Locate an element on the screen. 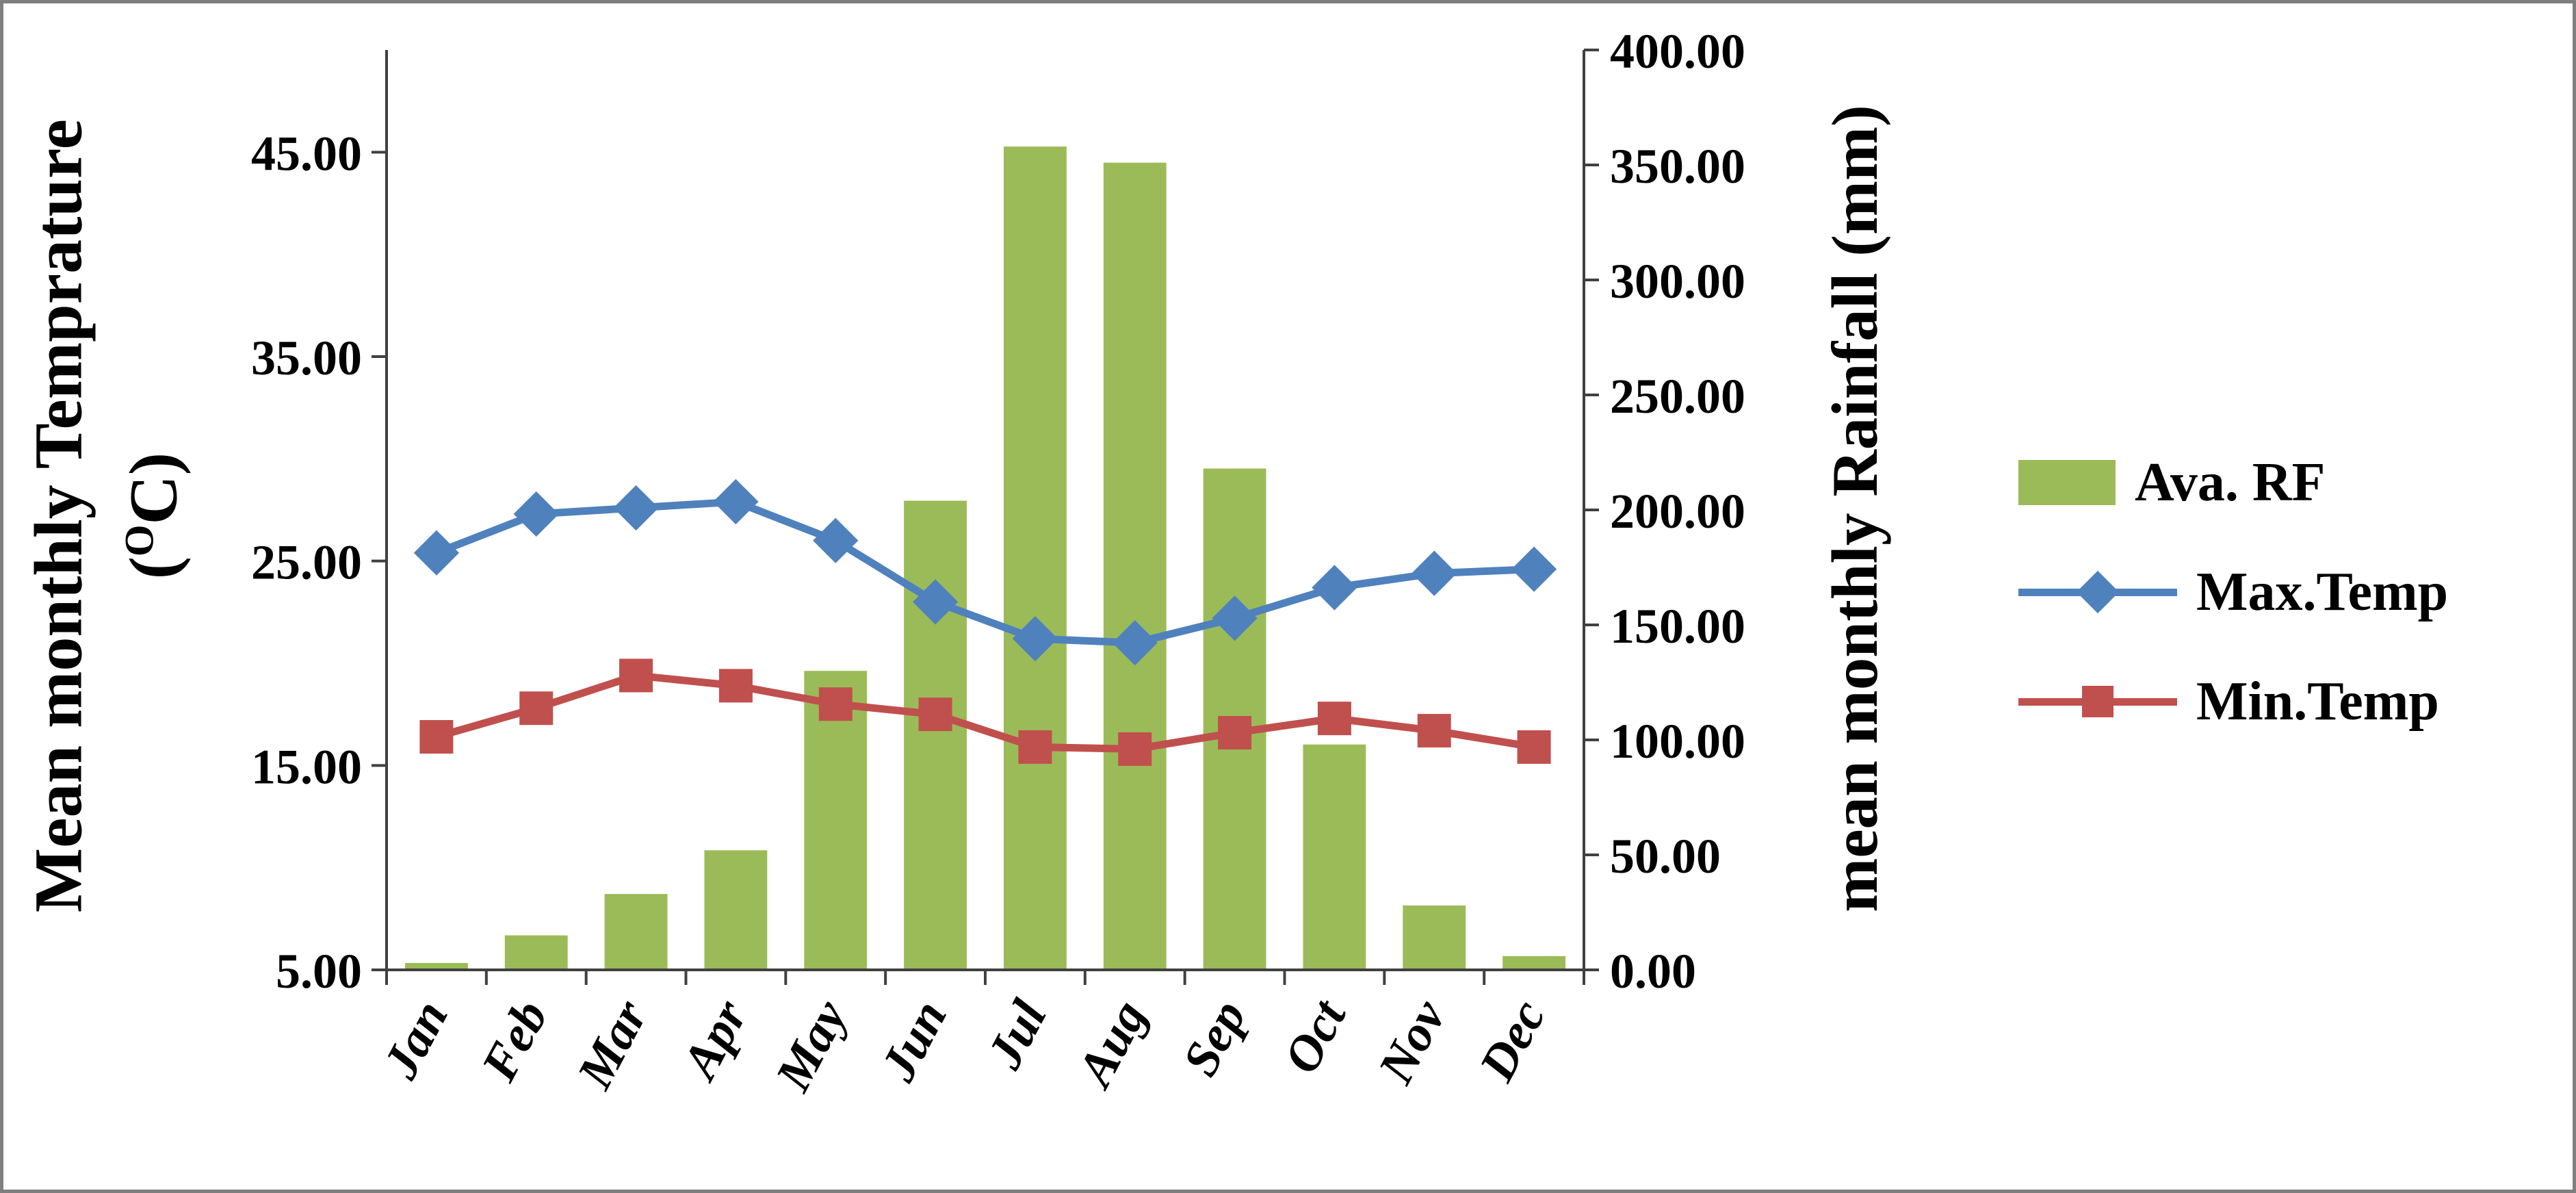  min-temp-point-Jun is located at coordinates (935, 714).